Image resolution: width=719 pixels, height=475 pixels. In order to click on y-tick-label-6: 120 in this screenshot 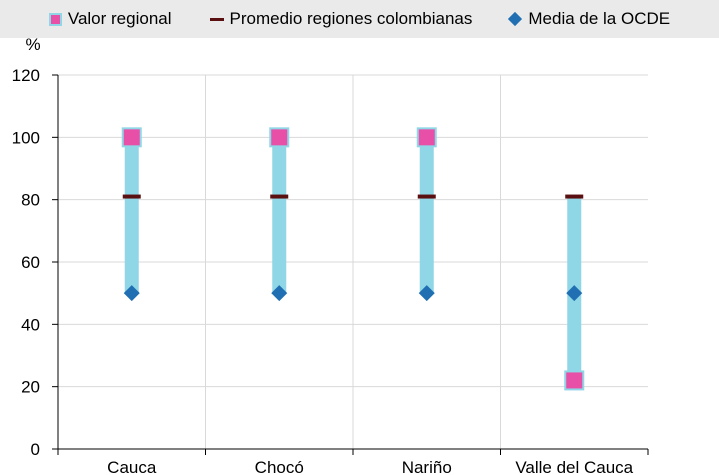, I will do `click(26, 75)`.